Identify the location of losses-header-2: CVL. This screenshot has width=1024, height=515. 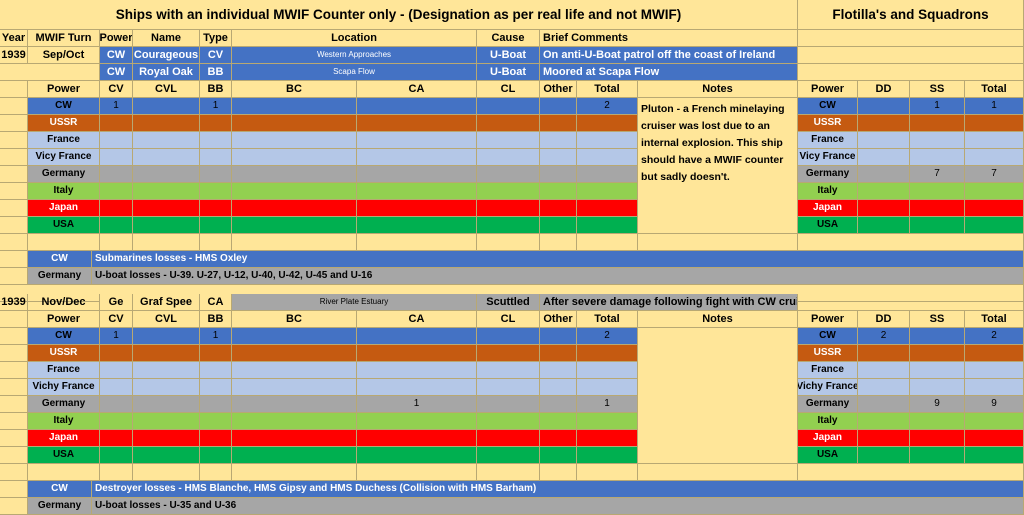
(166, 89).